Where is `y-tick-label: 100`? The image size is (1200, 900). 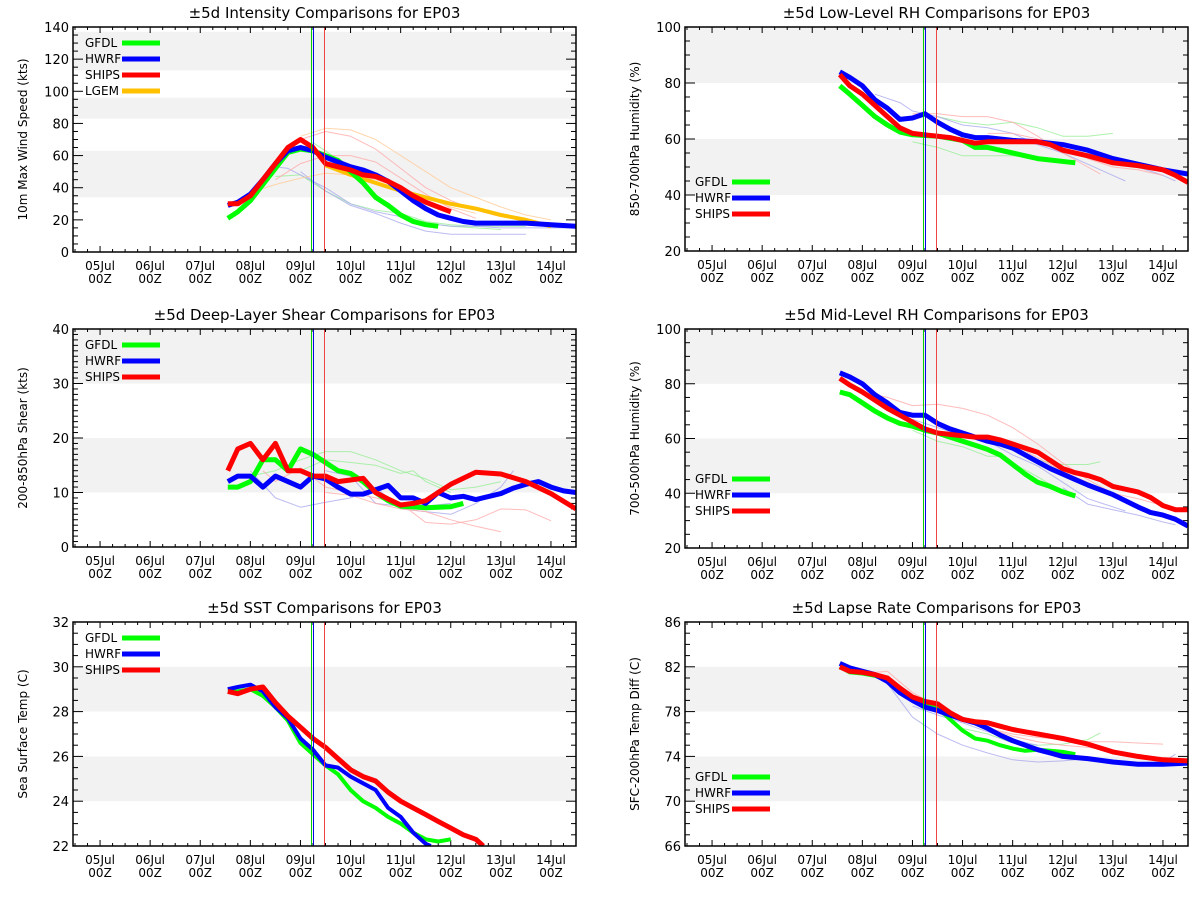 y-tick-label: 100 is located at coordinates (668, 28).